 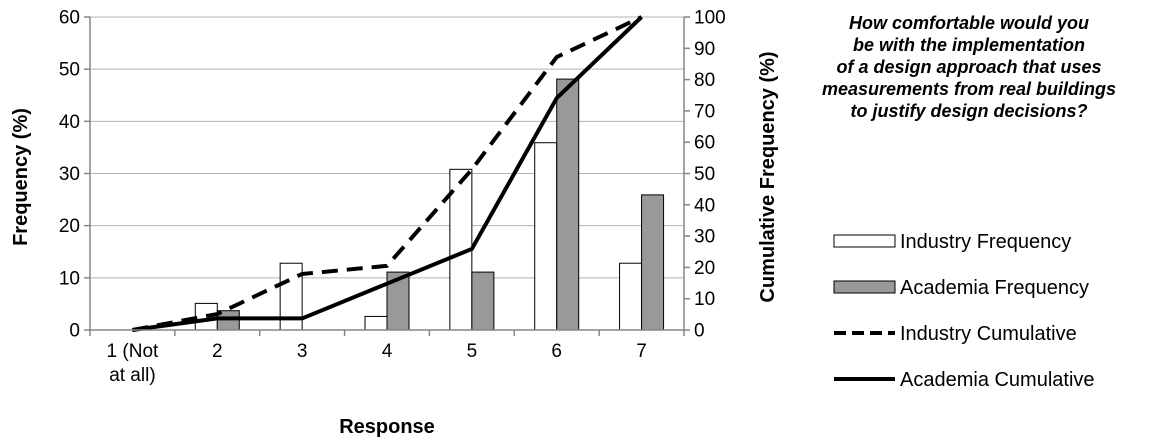 What do you see at coordinates (699, 331) in the screenshot?
I see `y2-tick-label: 0` at bounding box center [699, 331].